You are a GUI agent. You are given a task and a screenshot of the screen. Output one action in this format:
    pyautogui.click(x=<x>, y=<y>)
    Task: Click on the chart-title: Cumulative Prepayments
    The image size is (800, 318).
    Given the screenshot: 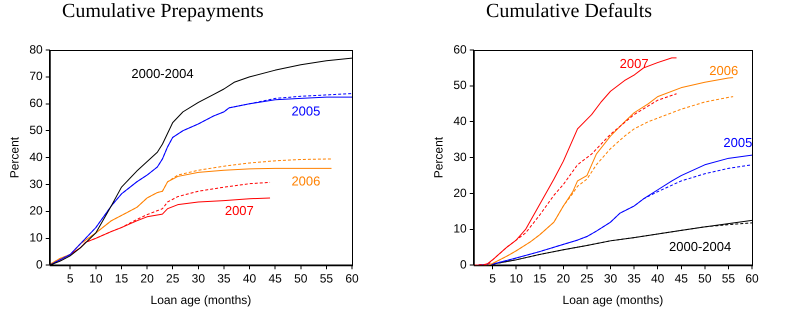 What is the action you would take?
    pyautogui.click(x=163, y=11)
    